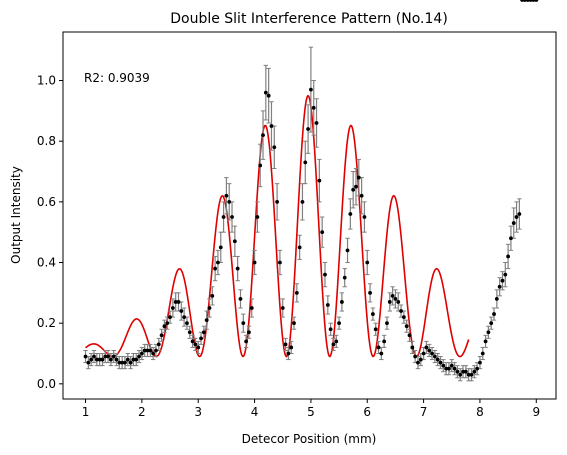  I want to click on x-tick-label: 9, so click(536, 412).